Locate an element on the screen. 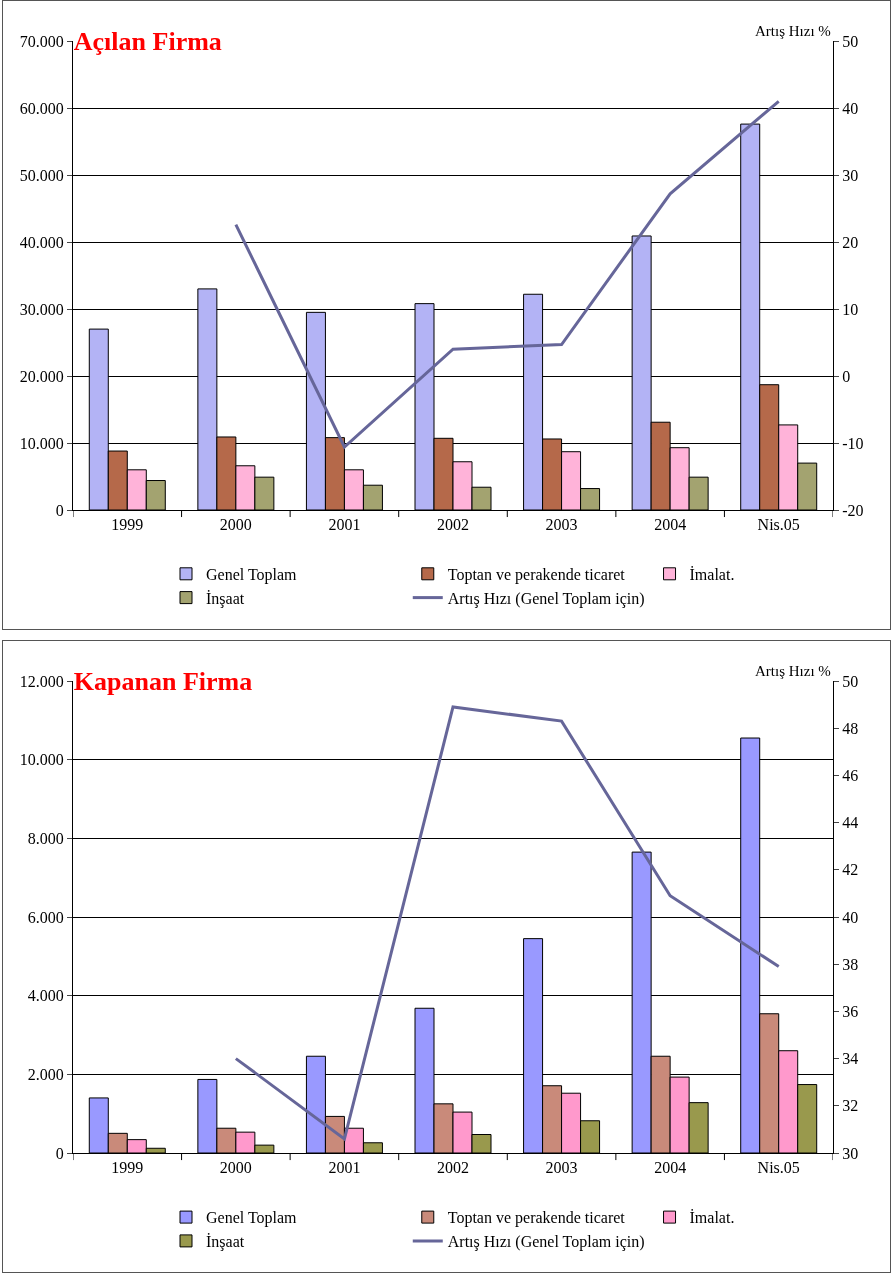 The height and width of the screenshot is (1275, 895). y-tick-label: 2.000 is located at coordinates (45, 1074).